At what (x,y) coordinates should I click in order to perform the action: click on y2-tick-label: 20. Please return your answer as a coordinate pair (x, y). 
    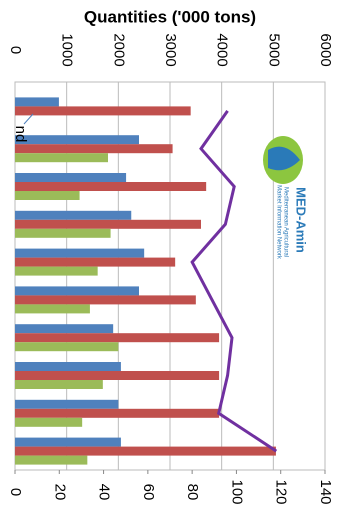
    Looking at the image, I should click on (59, 492).